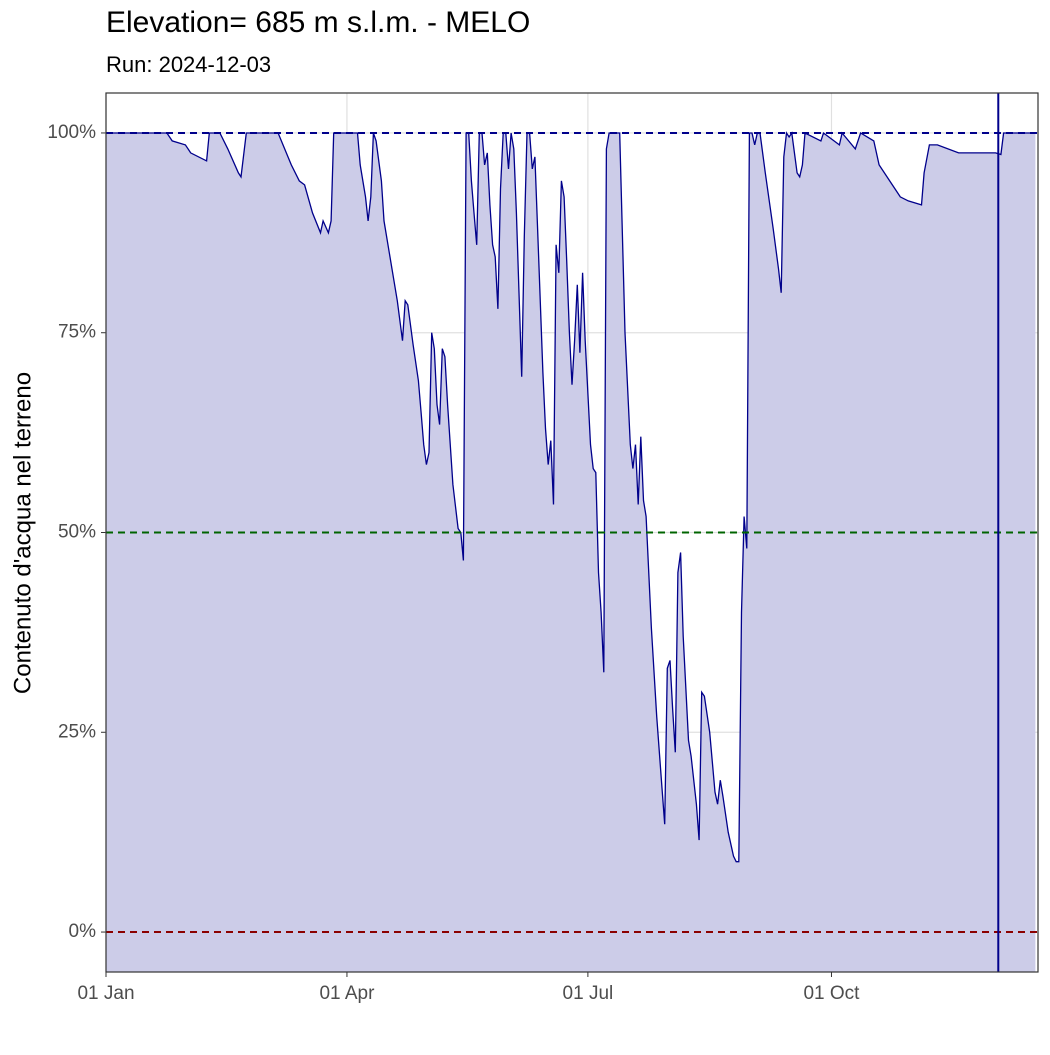 This screenshot has height=1055, width=1050. Describe the element at coordinates (105, 993) in the screenshot. I see `x-tick-label: 01 Jan` at that location.